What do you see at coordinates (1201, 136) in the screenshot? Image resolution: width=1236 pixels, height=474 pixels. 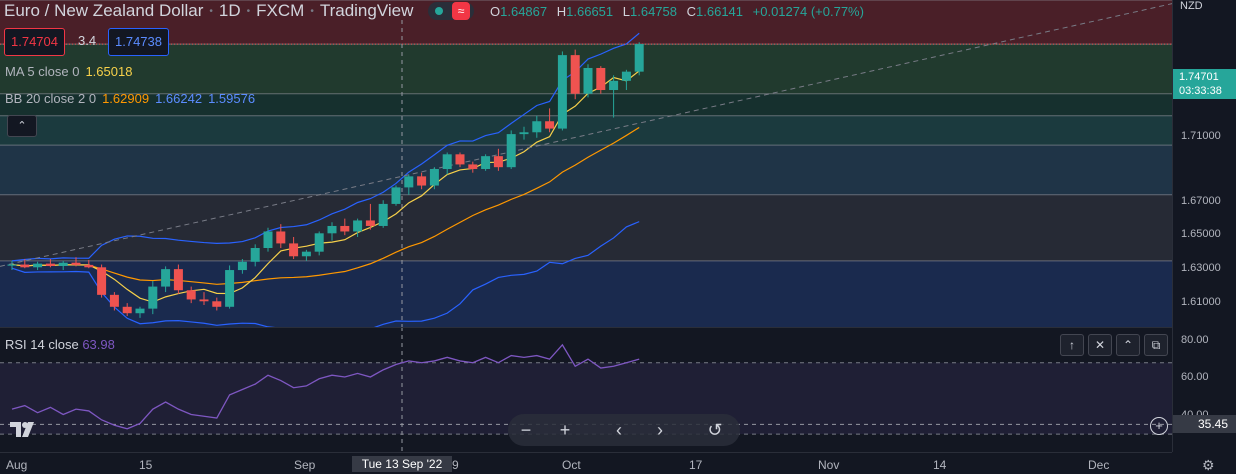 I see `price-tick: 1.71000` at bounding box center [1201, 136].